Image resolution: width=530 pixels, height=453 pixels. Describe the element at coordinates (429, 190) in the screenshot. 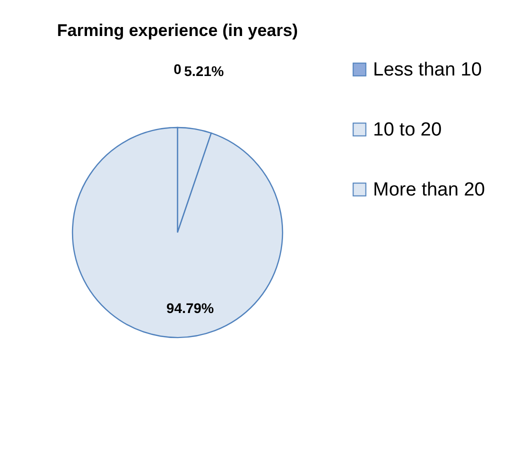

I see `legend-label: More than 20` at that location.